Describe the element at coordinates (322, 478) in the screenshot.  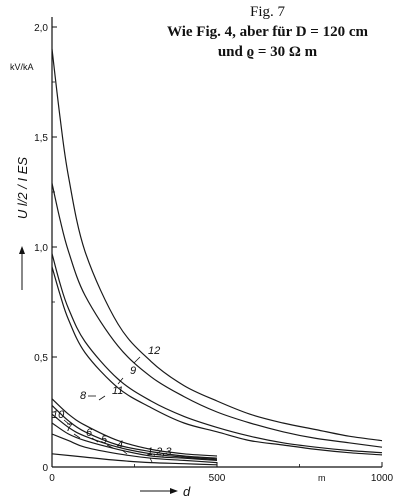
I see `x-unit-label: m` at that location.